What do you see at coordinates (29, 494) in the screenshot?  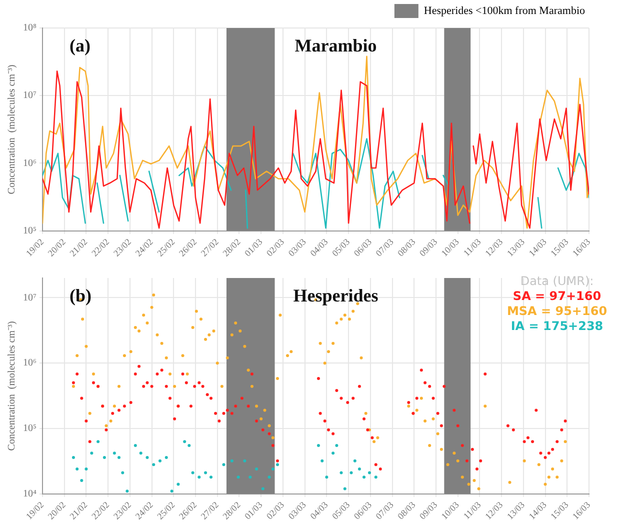 I see `y-tick-label: 10⁴` at bounding box center [29, 494].